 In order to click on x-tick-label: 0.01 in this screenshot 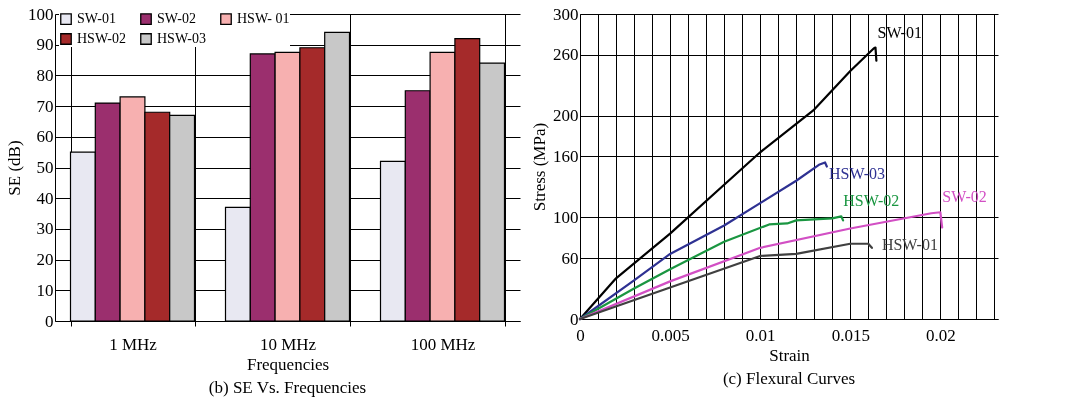, I will do `click(760, 335)`.